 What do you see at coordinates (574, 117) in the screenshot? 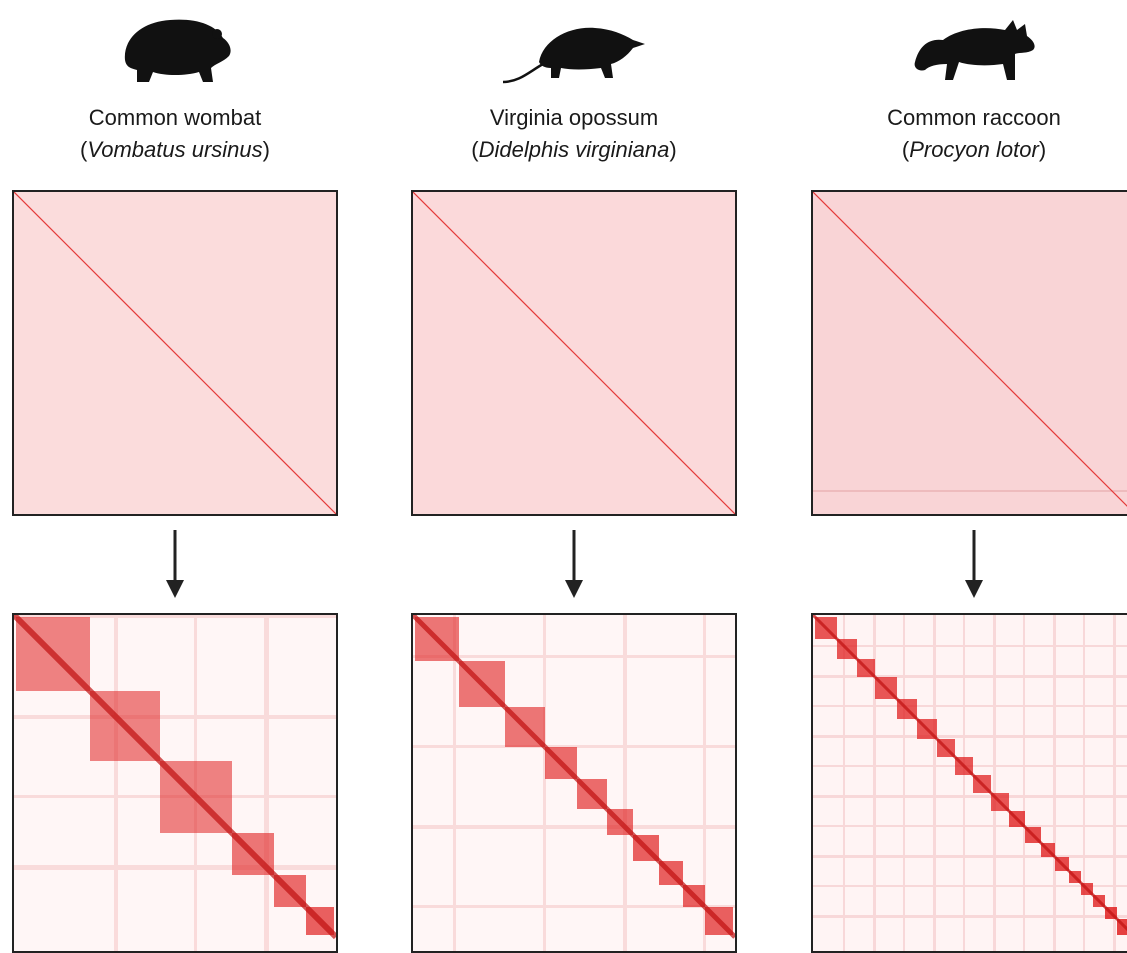
I see `species-common-name: Virginia opossum` at bounding box center [574, 117].